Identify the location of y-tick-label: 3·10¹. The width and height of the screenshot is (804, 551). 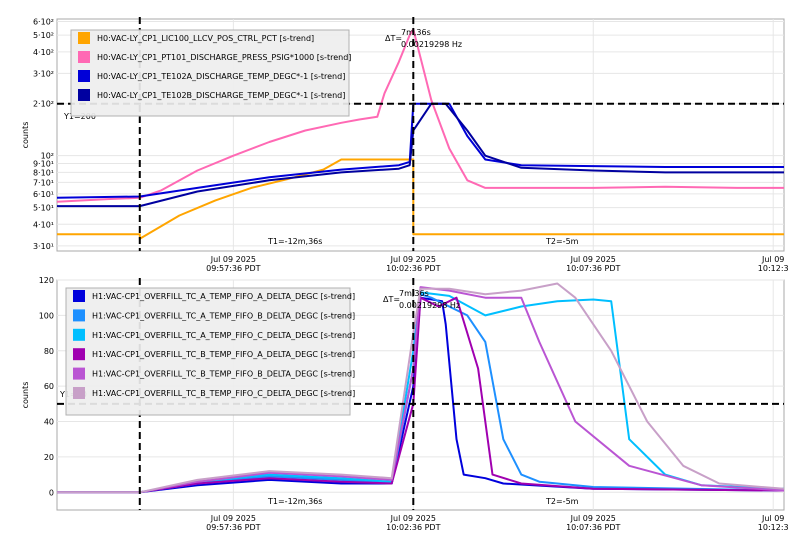
(43, 246).